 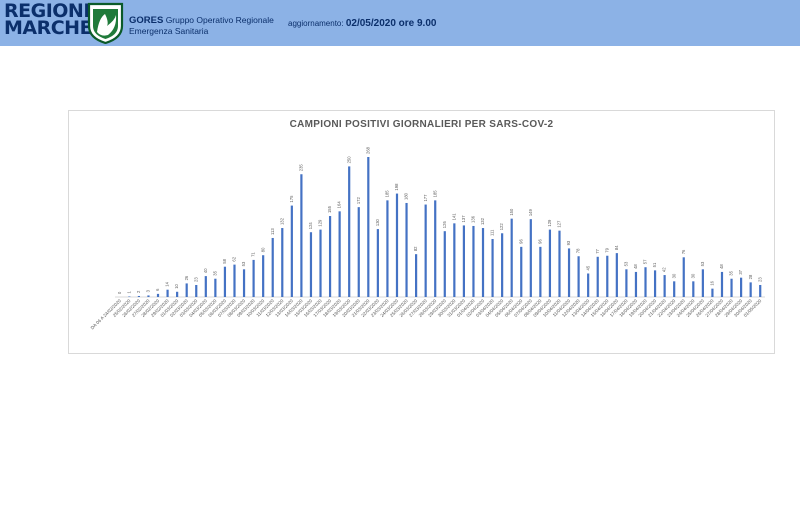 What do you see at coordinates (148, 290) in the screenshot?
I see `data-label: 3` at bounding box center [148, 290].